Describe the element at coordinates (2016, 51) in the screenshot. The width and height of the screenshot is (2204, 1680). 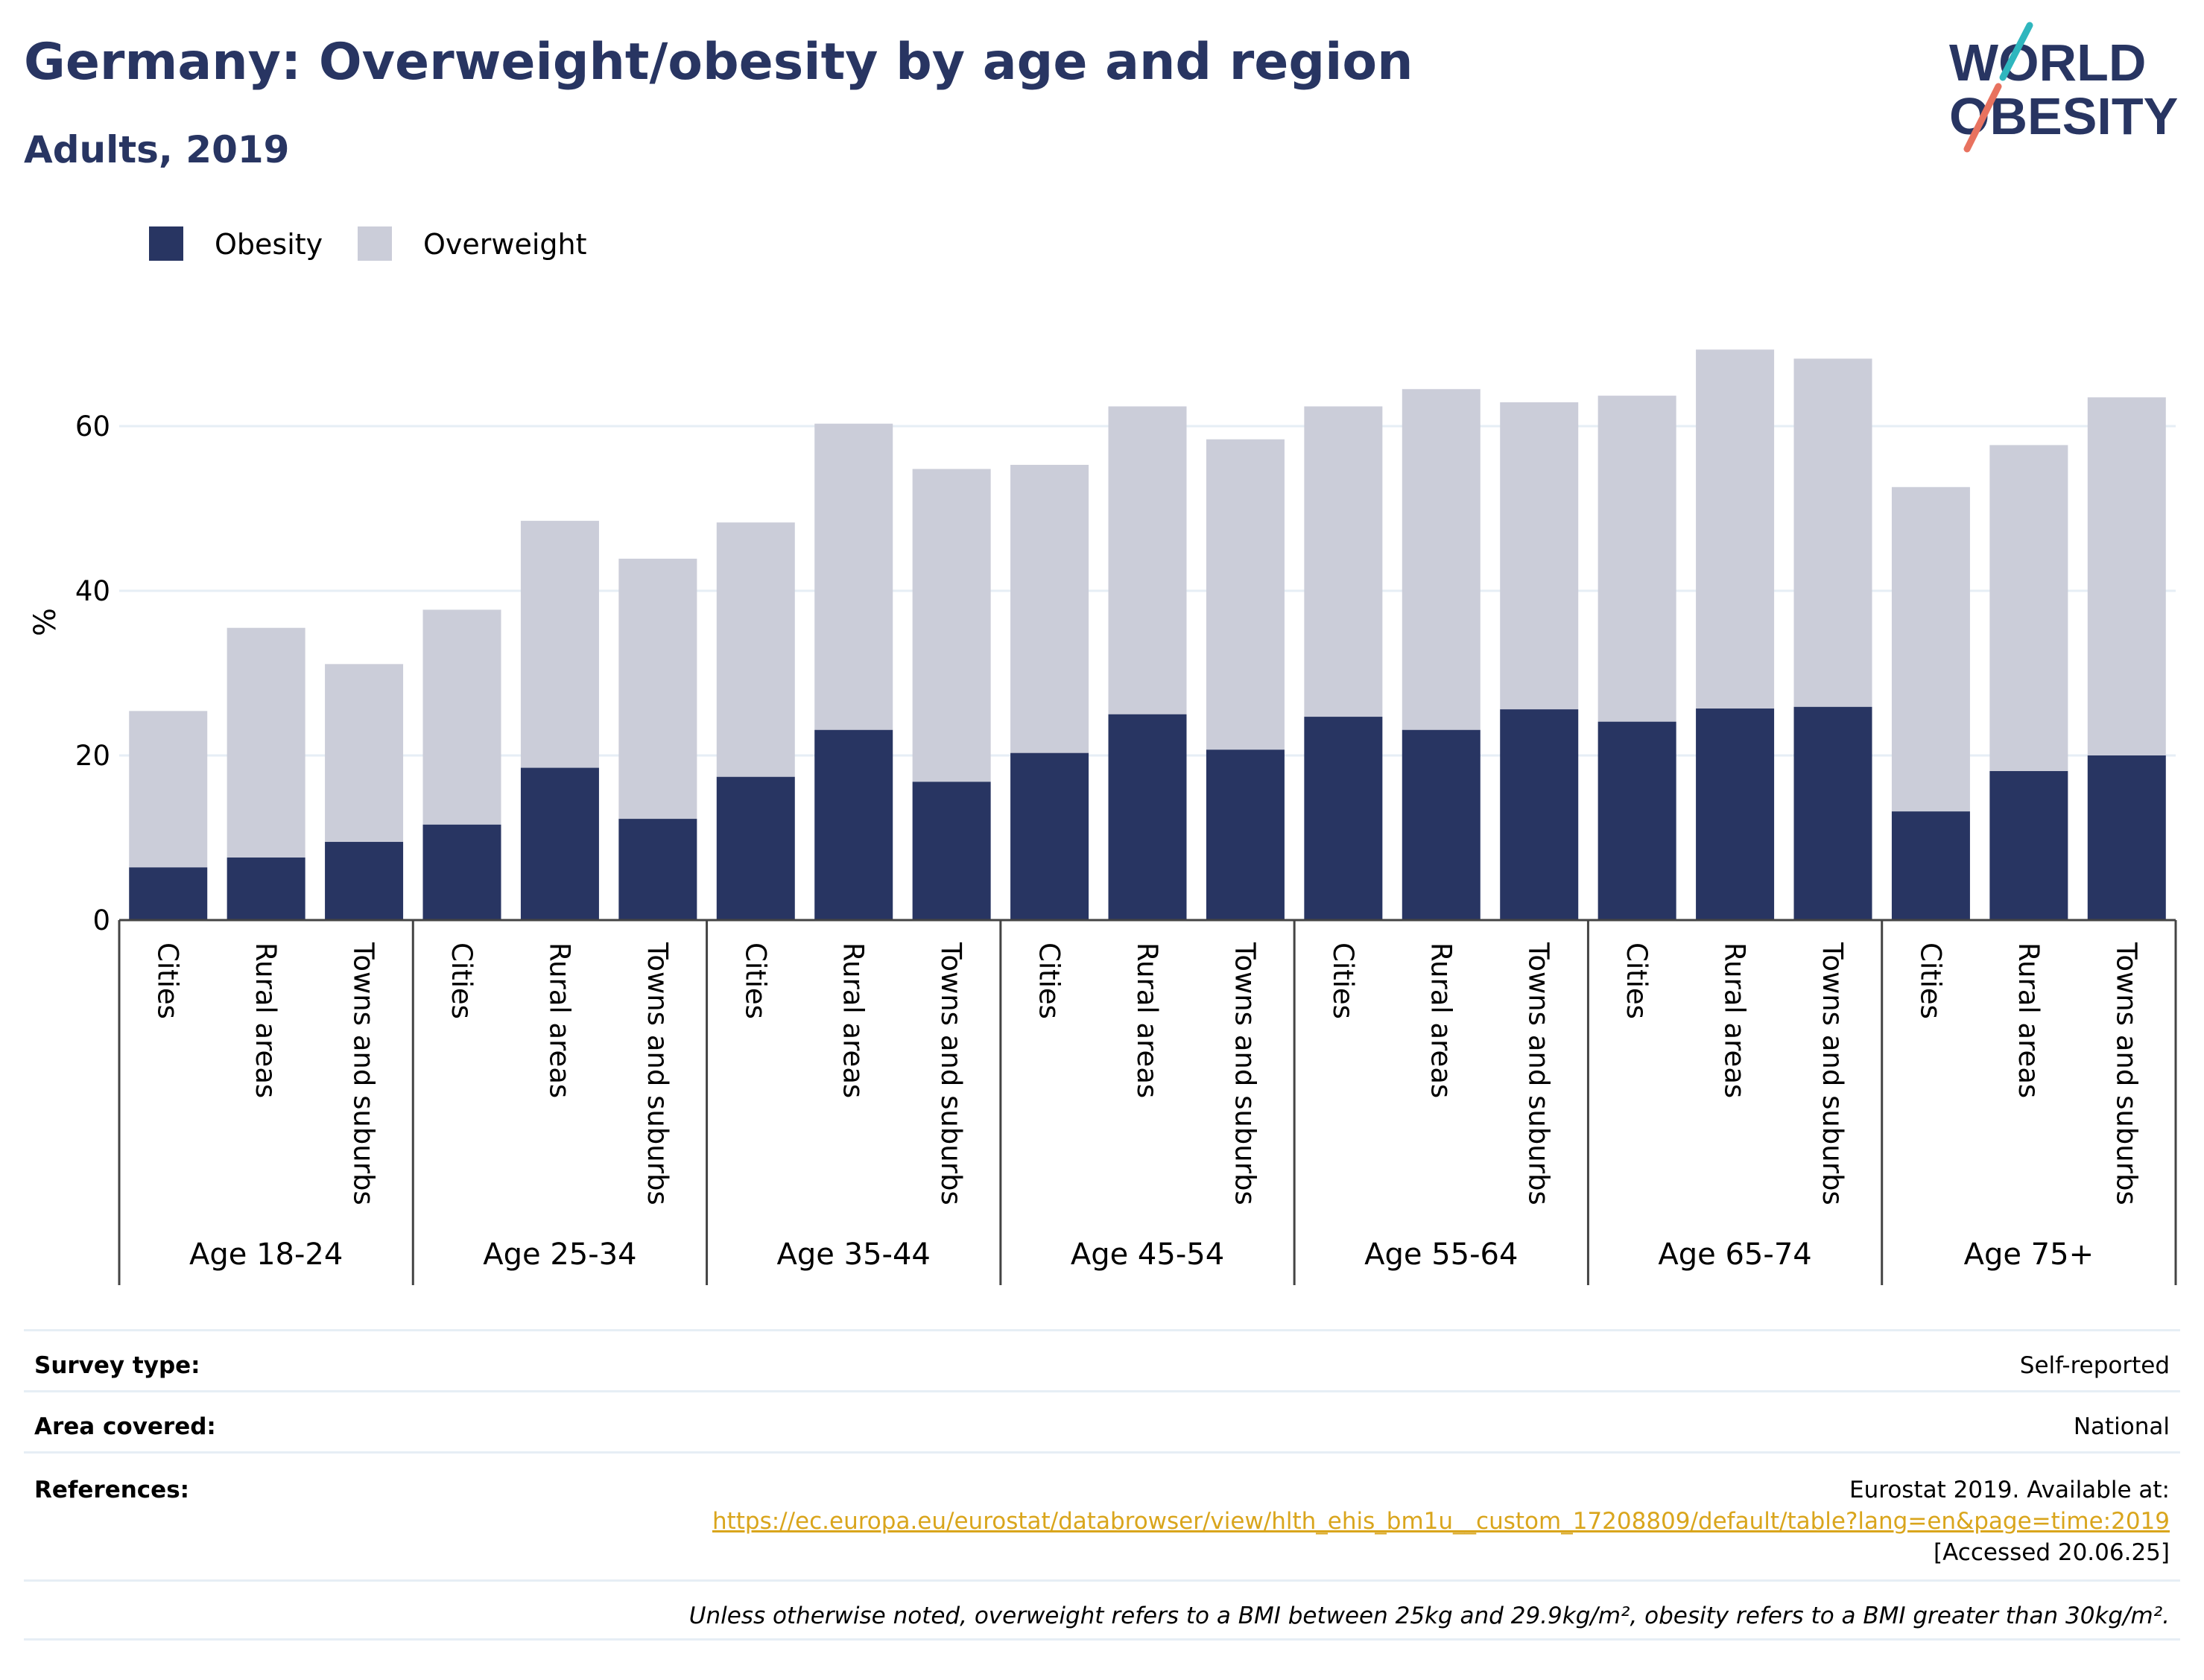
I see `logo-slash-teal` at that location.